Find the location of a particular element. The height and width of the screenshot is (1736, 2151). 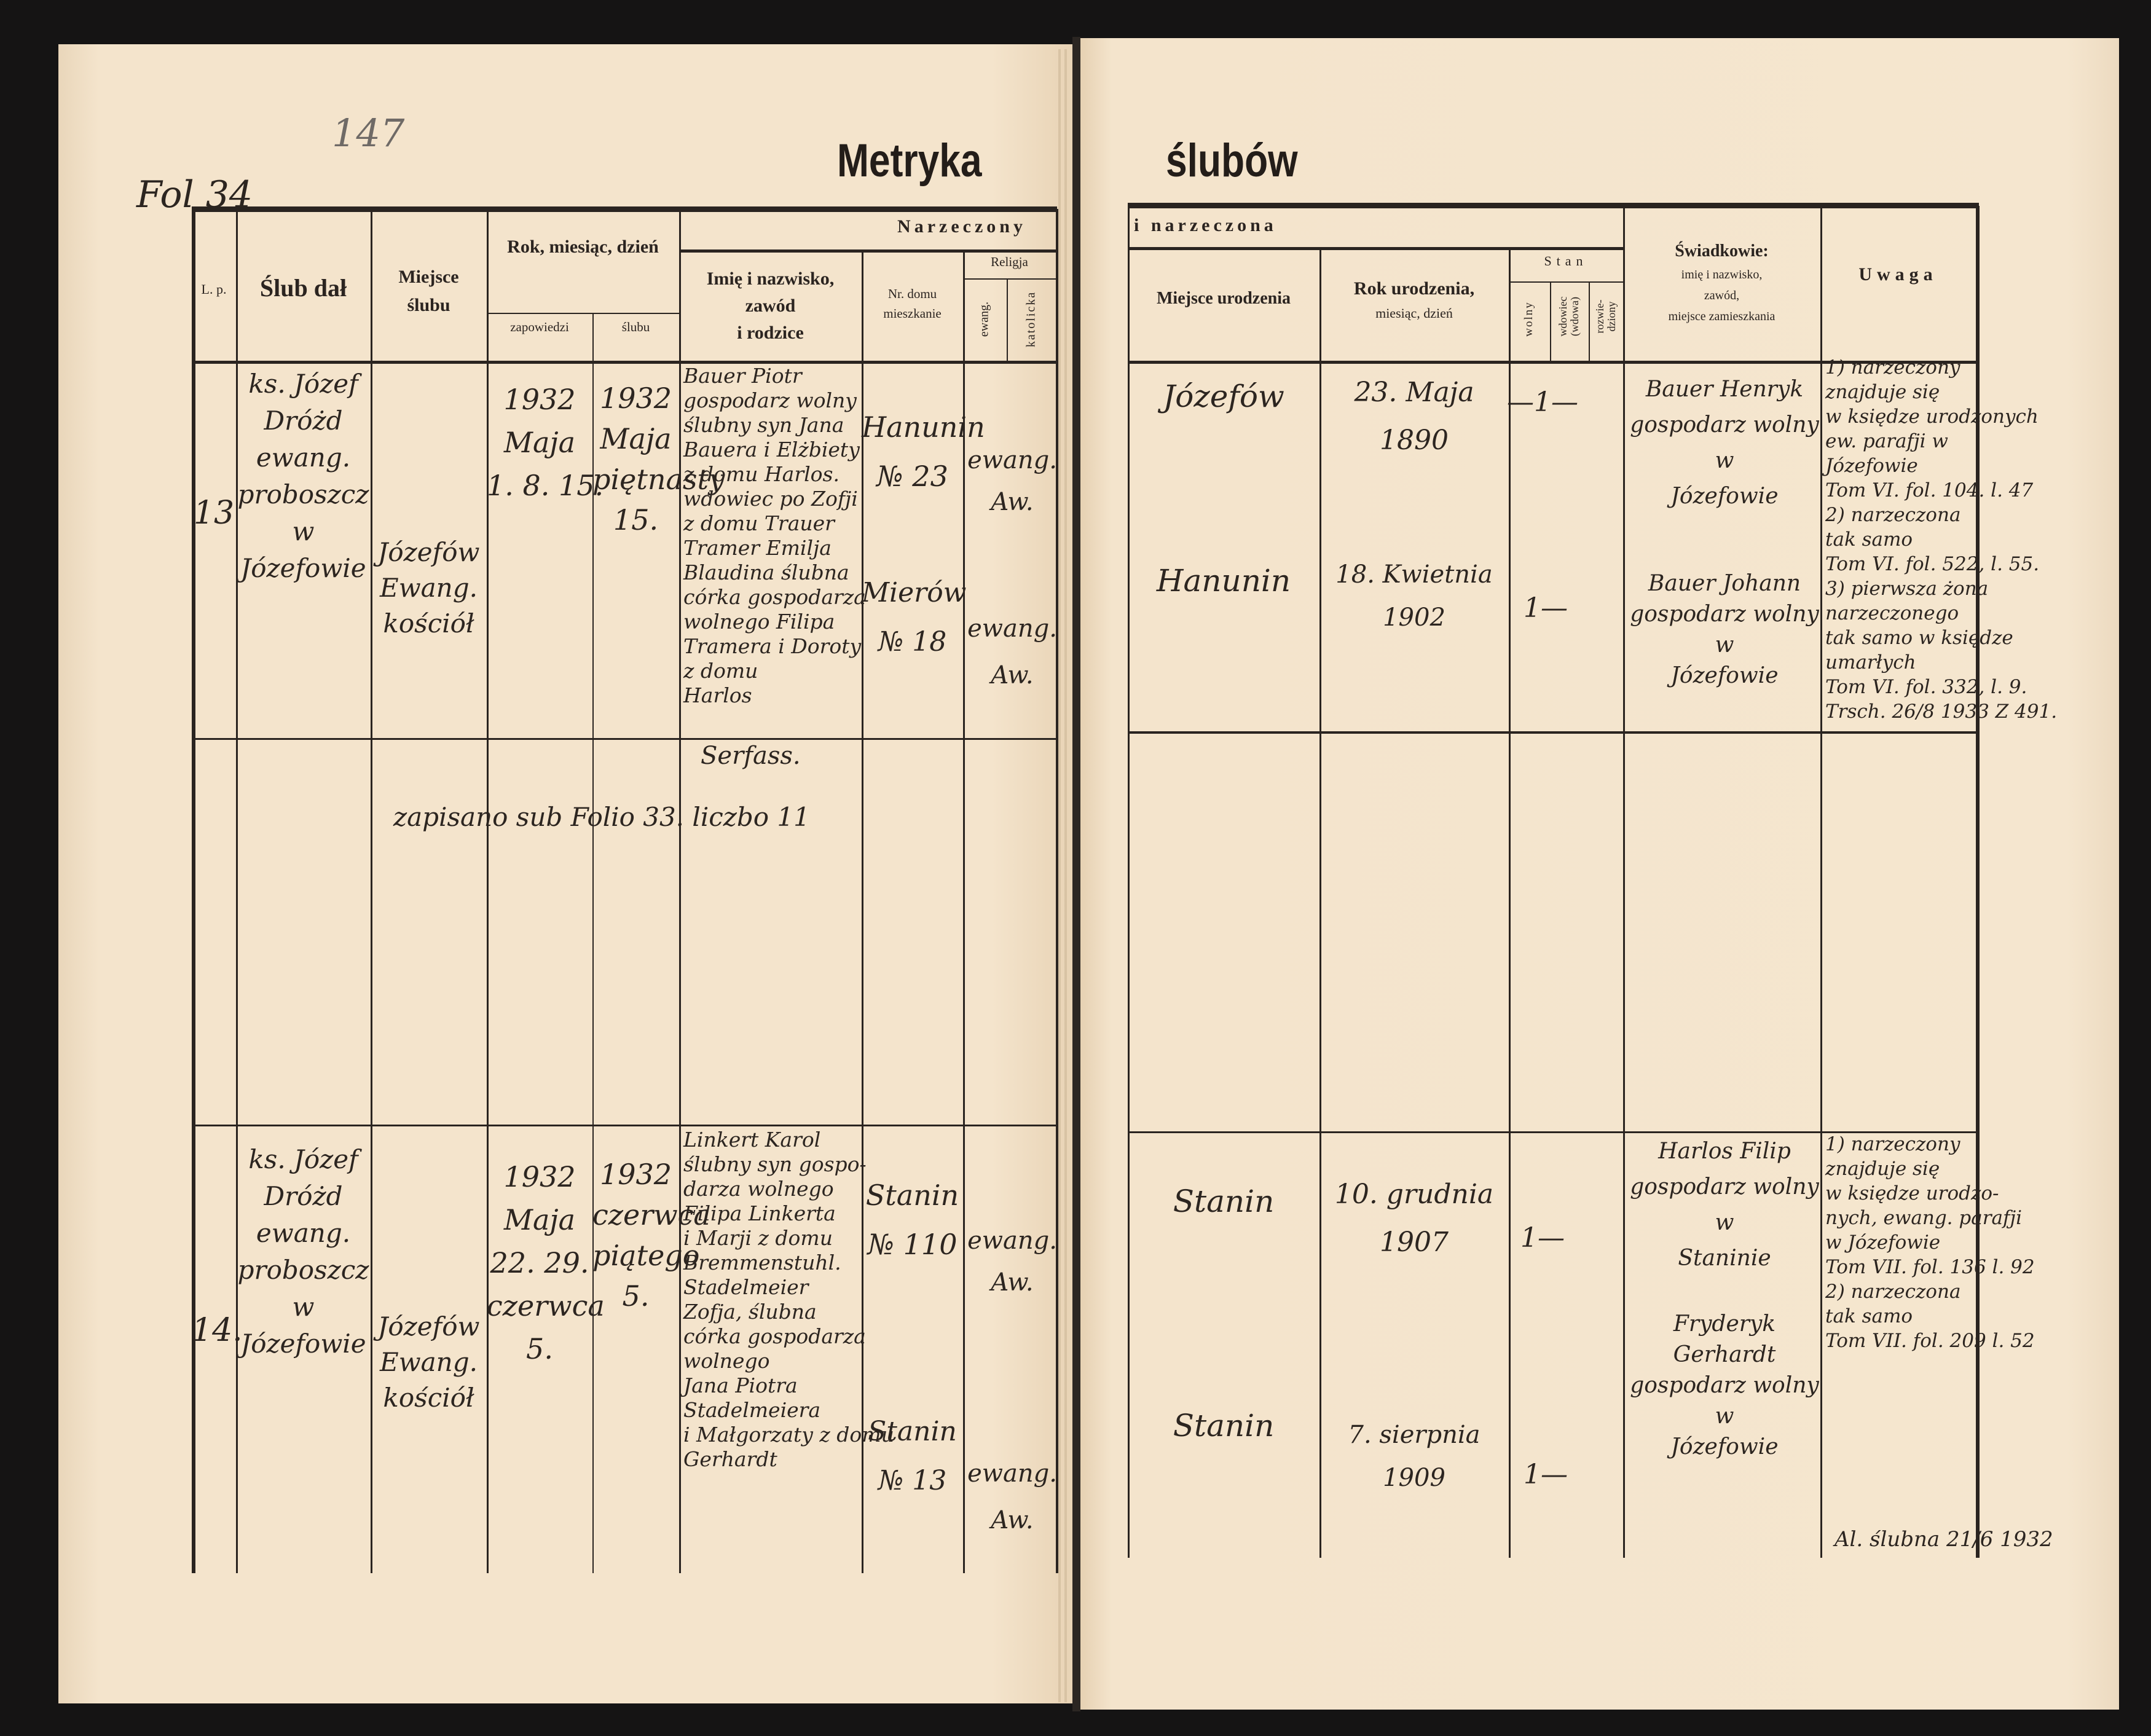

handwritten-line: Tom VI. fol. 104. l. 47 is located at coordinates (1929, 490).